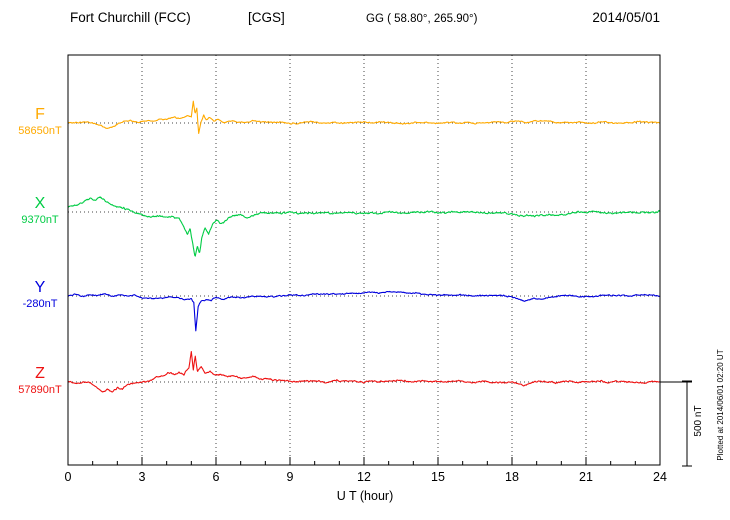  I want to click on x-tick-label: 21, so click(586, 477).